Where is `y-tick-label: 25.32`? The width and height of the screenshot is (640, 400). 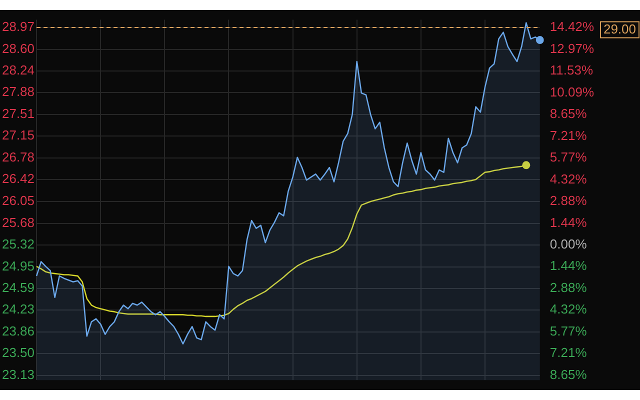 y-tick-label: 25.32 is located at coordinates (18, 244).